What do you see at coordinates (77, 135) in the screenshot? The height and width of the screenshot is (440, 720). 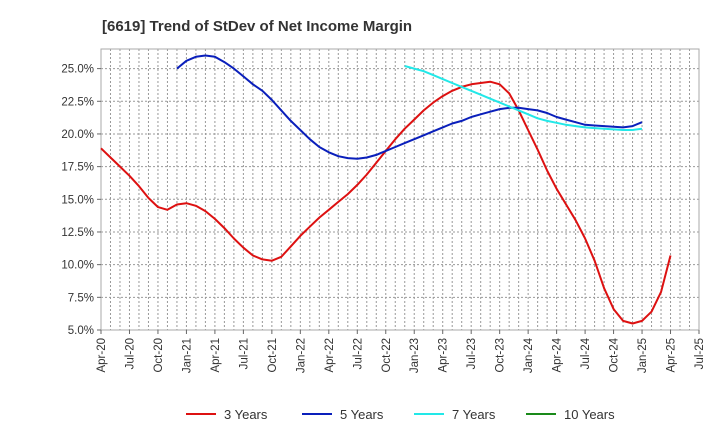 I see `y-tick-label: 20.0%` at bounding box center [77, 135].